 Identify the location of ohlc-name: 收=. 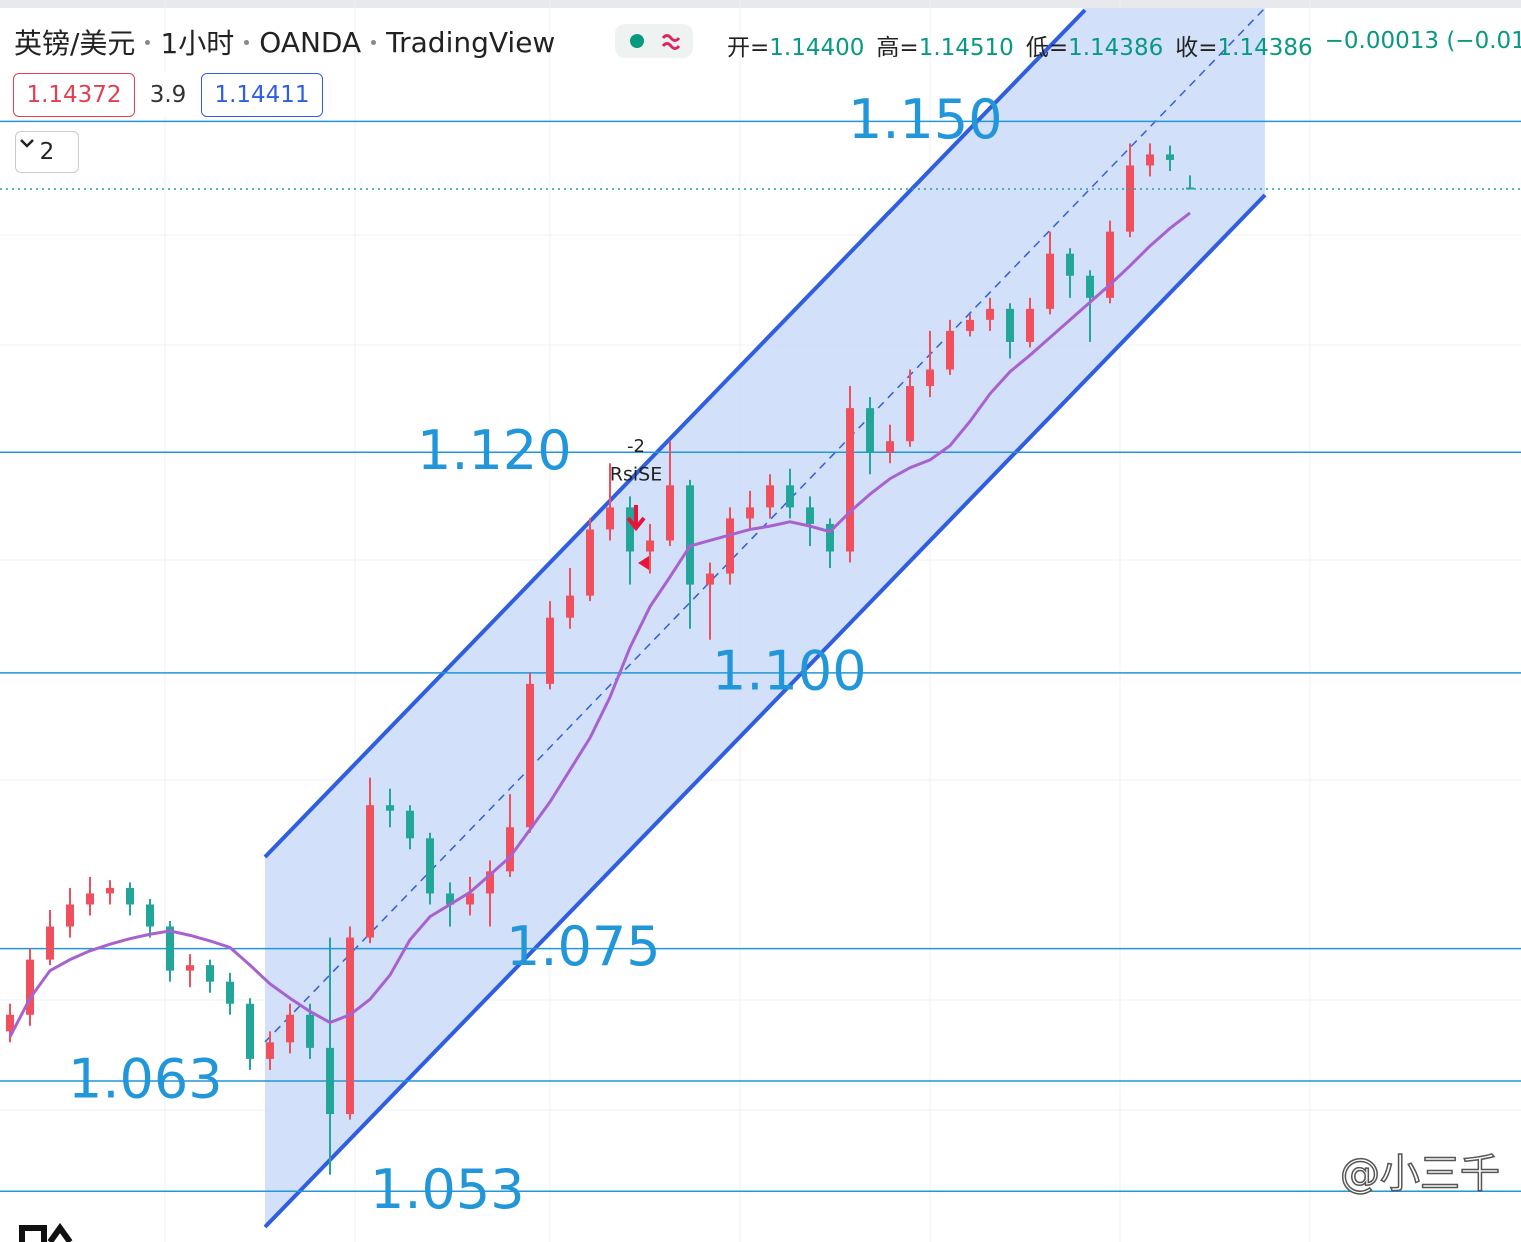
(1196, 48).